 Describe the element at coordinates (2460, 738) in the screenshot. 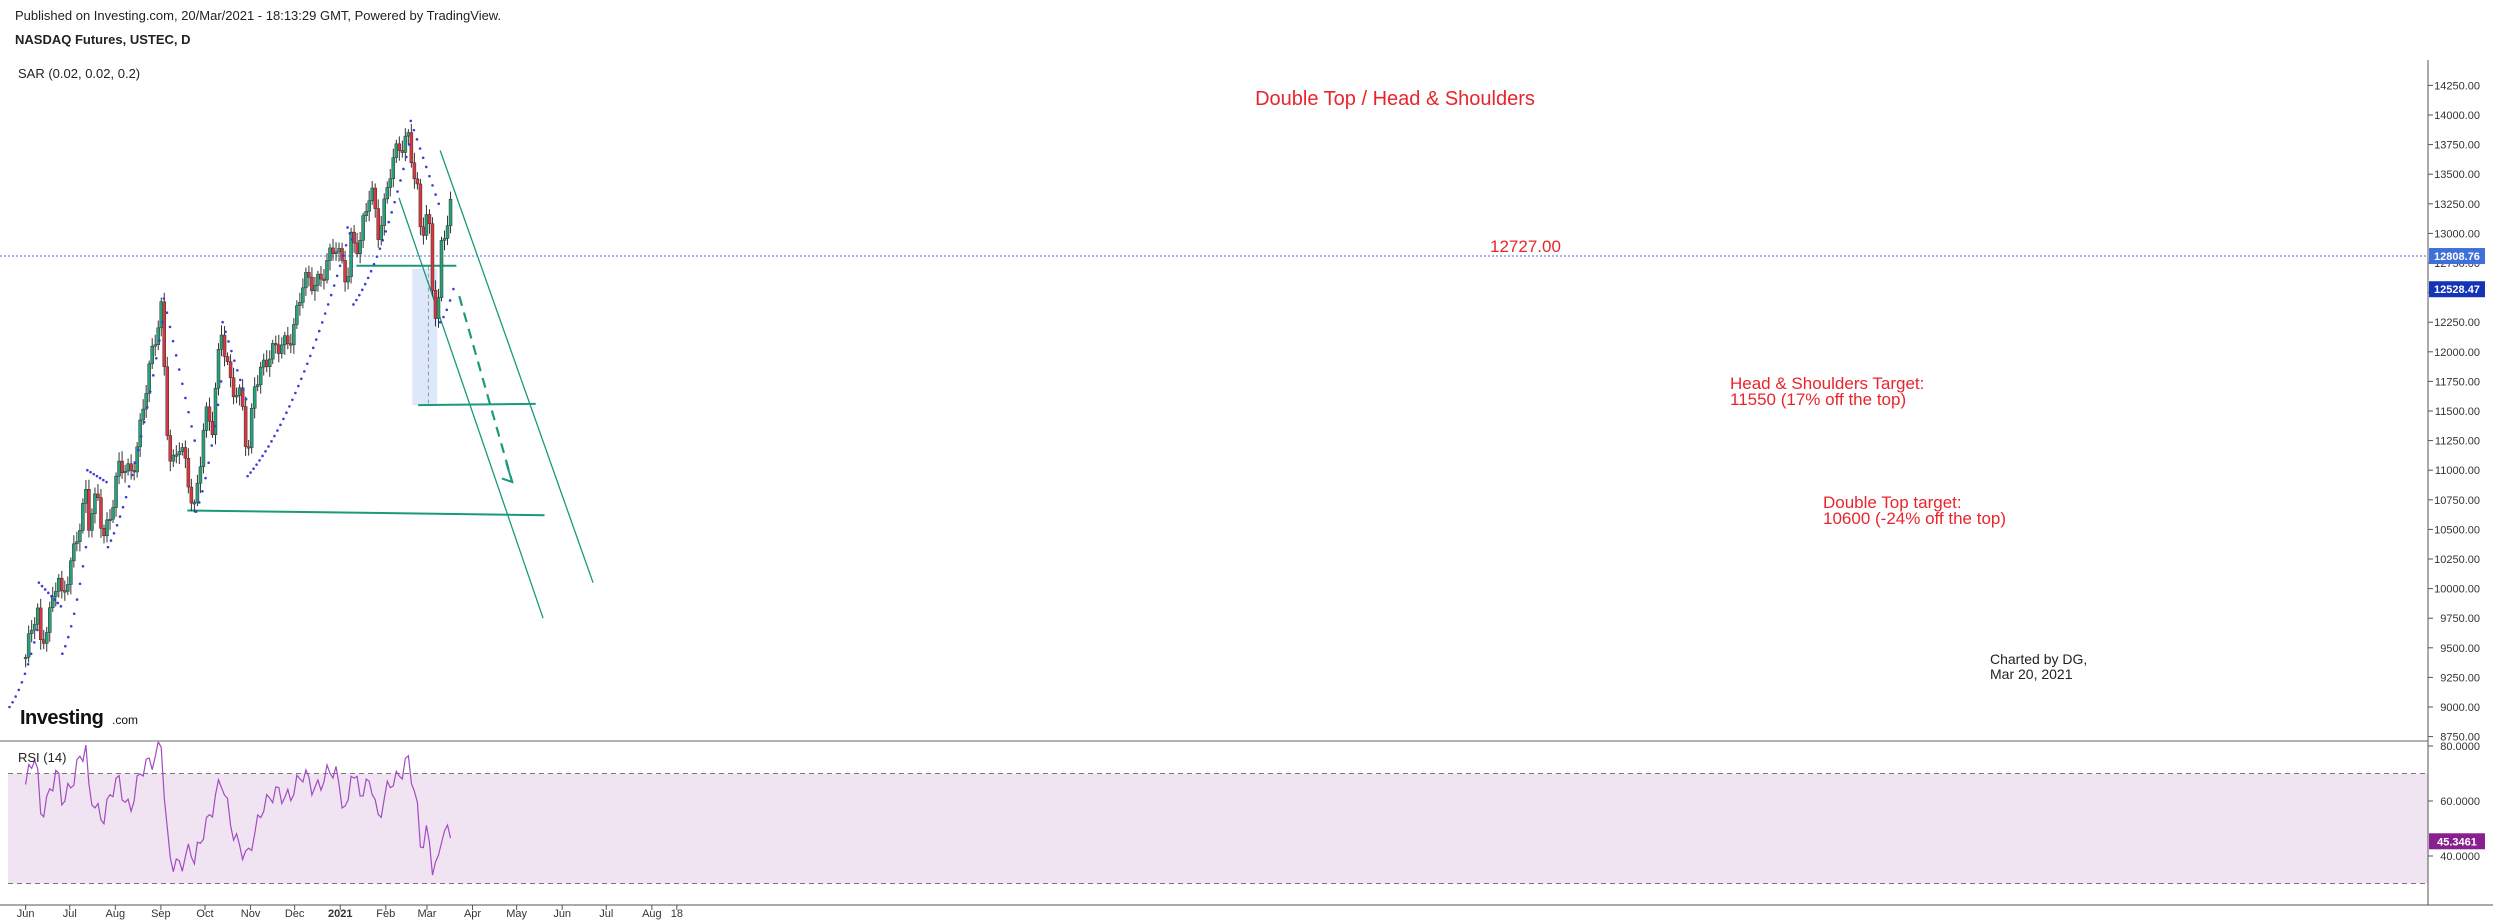

I see `price-tick-label: 8750.00` at that location.